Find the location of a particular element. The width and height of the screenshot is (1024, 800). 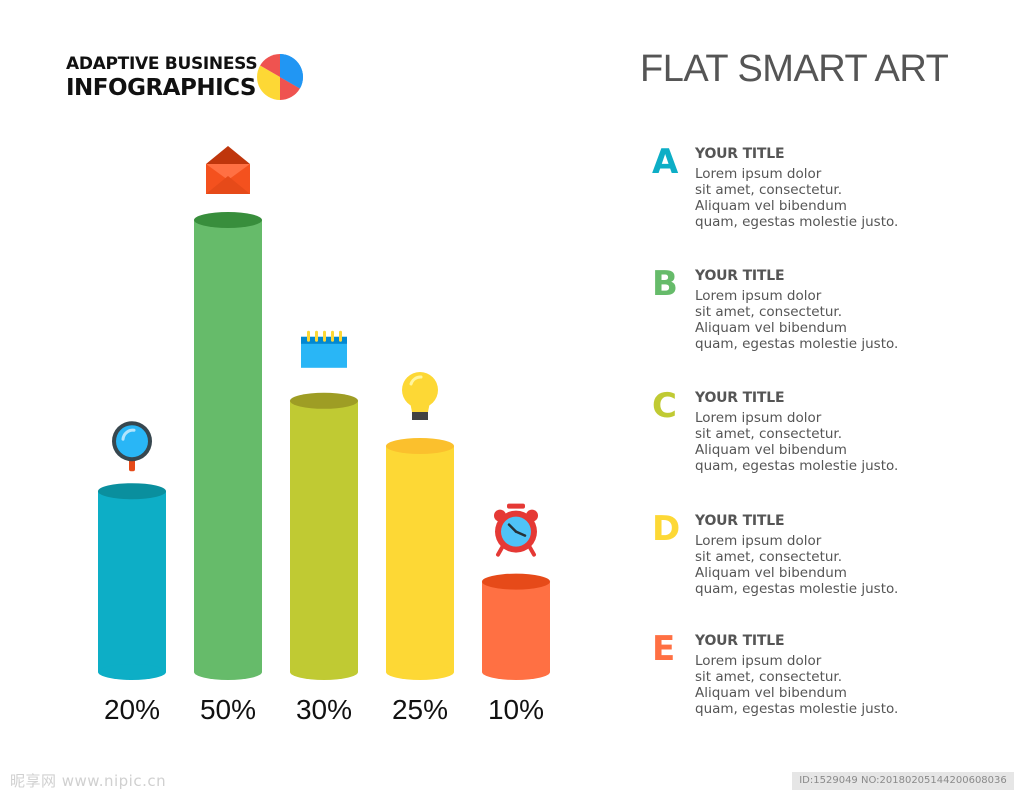

page-title: FLAT SMART ART is located at coordinates (794, 69).